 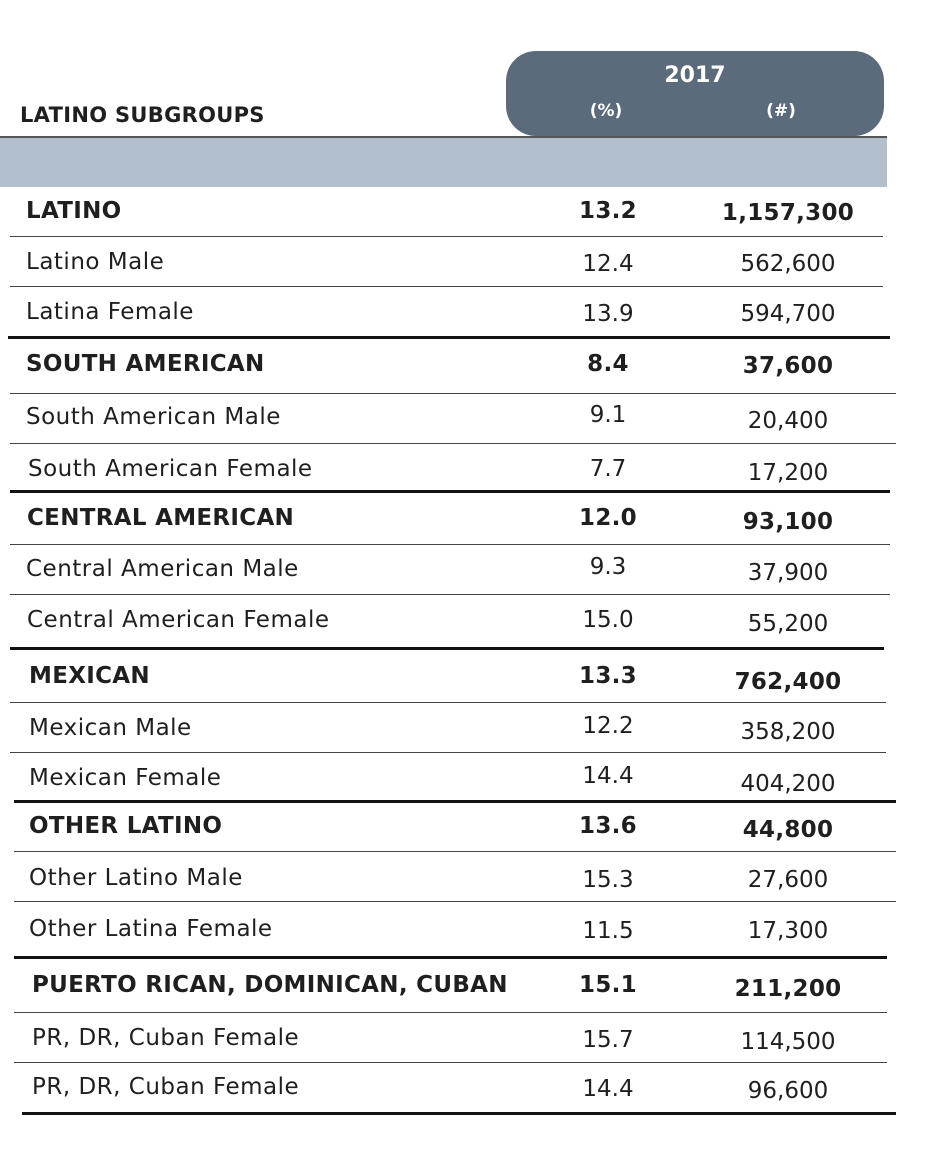 What do you see at coordinates (74, 211) in the screenshot?
I see `subgroup-name: LATINO` at bounding box center [74, 211].